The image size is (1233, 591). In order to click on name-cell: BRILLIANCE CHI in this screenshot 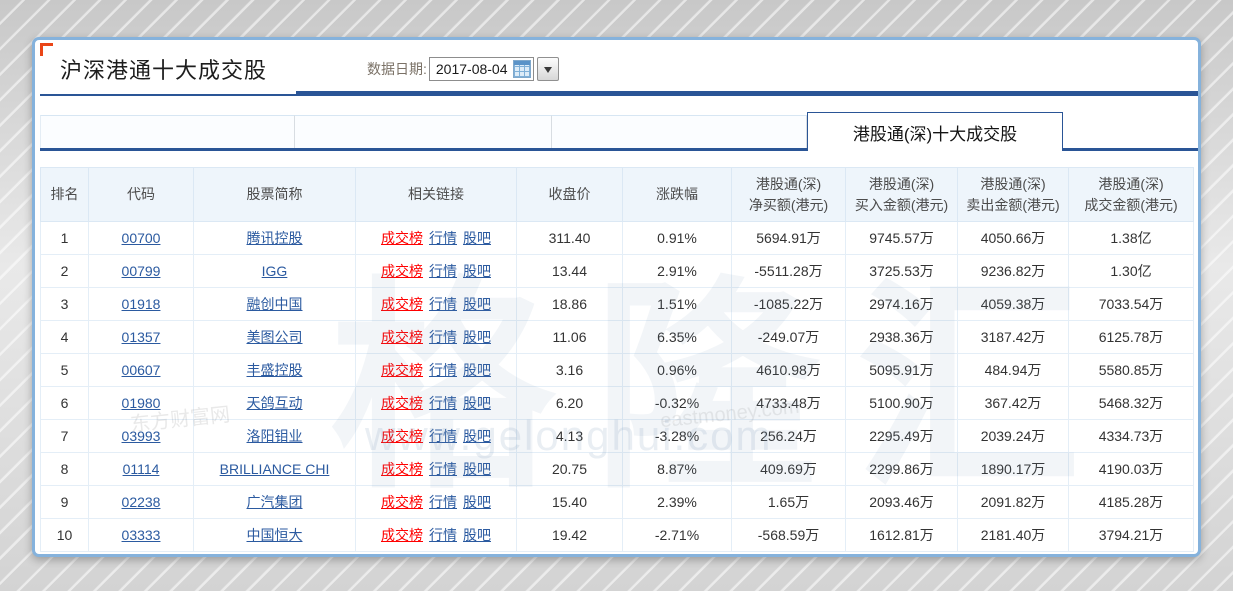, I will do `click(274, 469)`.